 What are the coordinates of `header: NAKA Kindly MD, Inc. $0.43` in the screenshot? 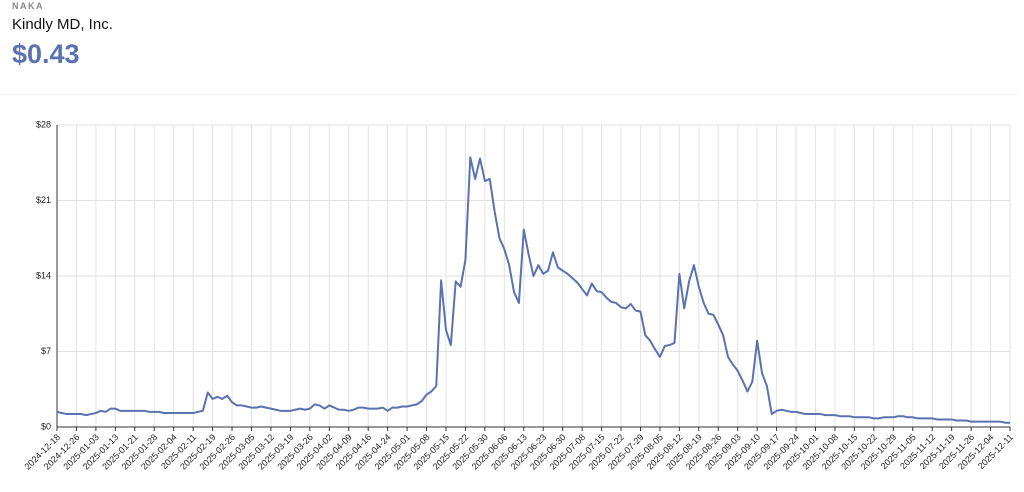 It's located at (62, 35).